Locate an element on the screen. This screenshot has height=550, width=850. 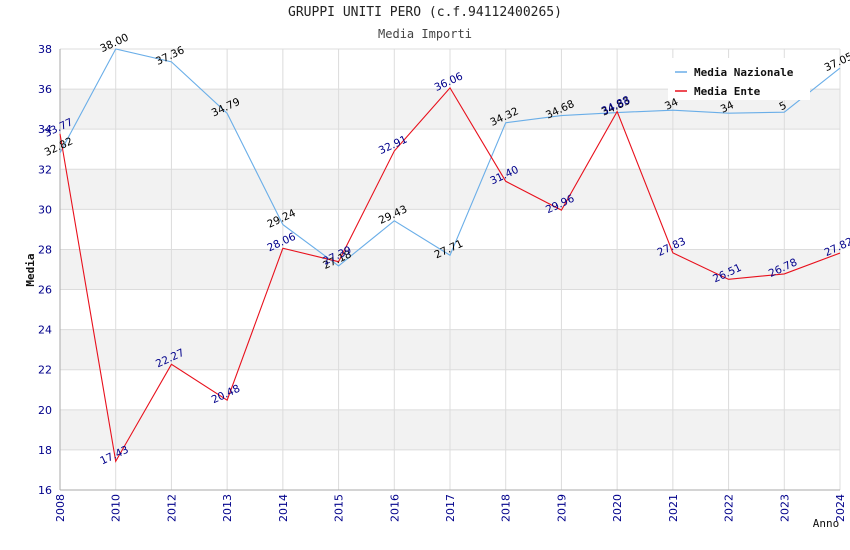
y-tick-label: 26 is located at coordinates (45, 290).